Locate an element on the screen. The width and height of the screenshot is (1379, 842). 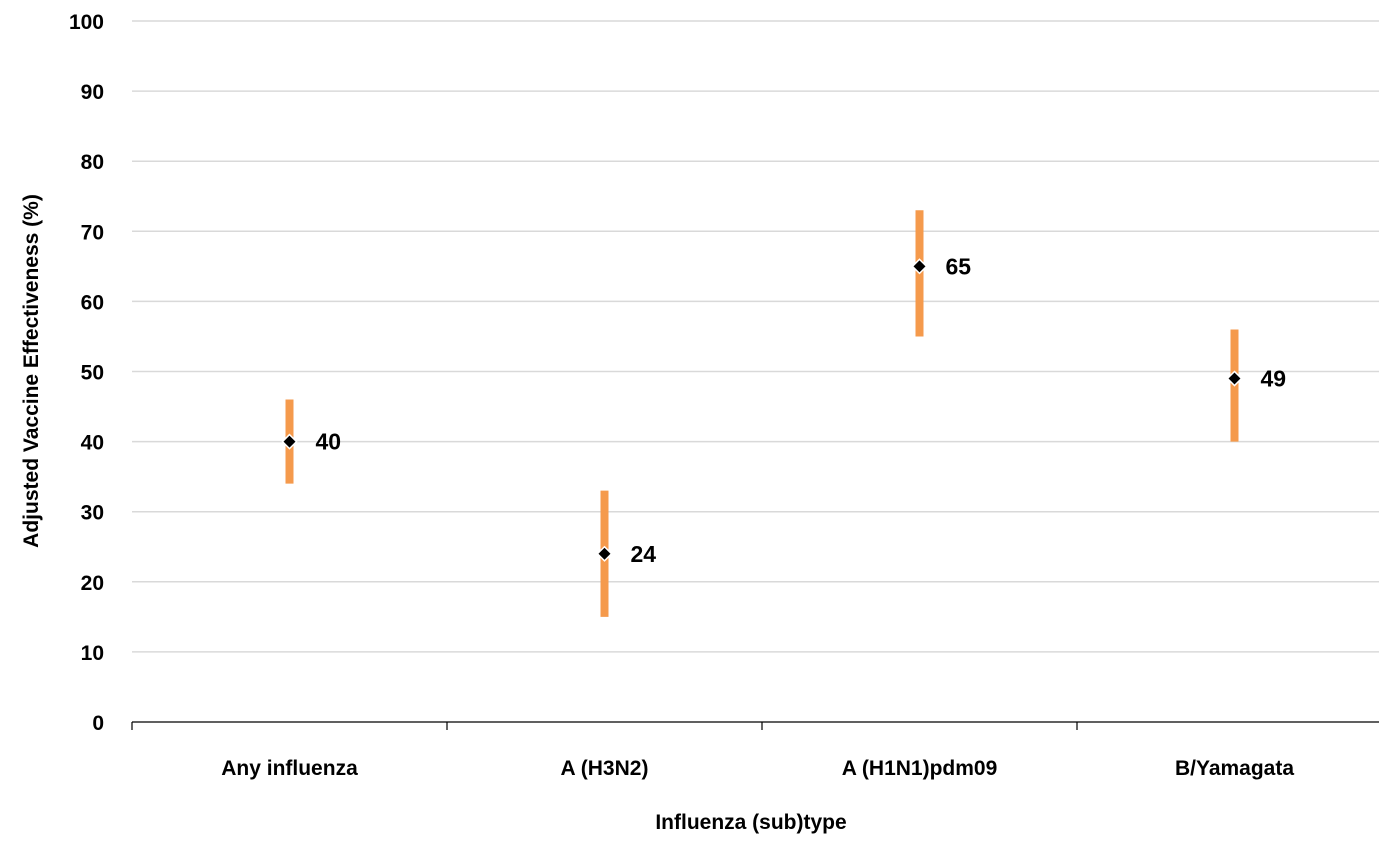
x-tick-label: A (H3N2) is located at coordinates (605, 768).